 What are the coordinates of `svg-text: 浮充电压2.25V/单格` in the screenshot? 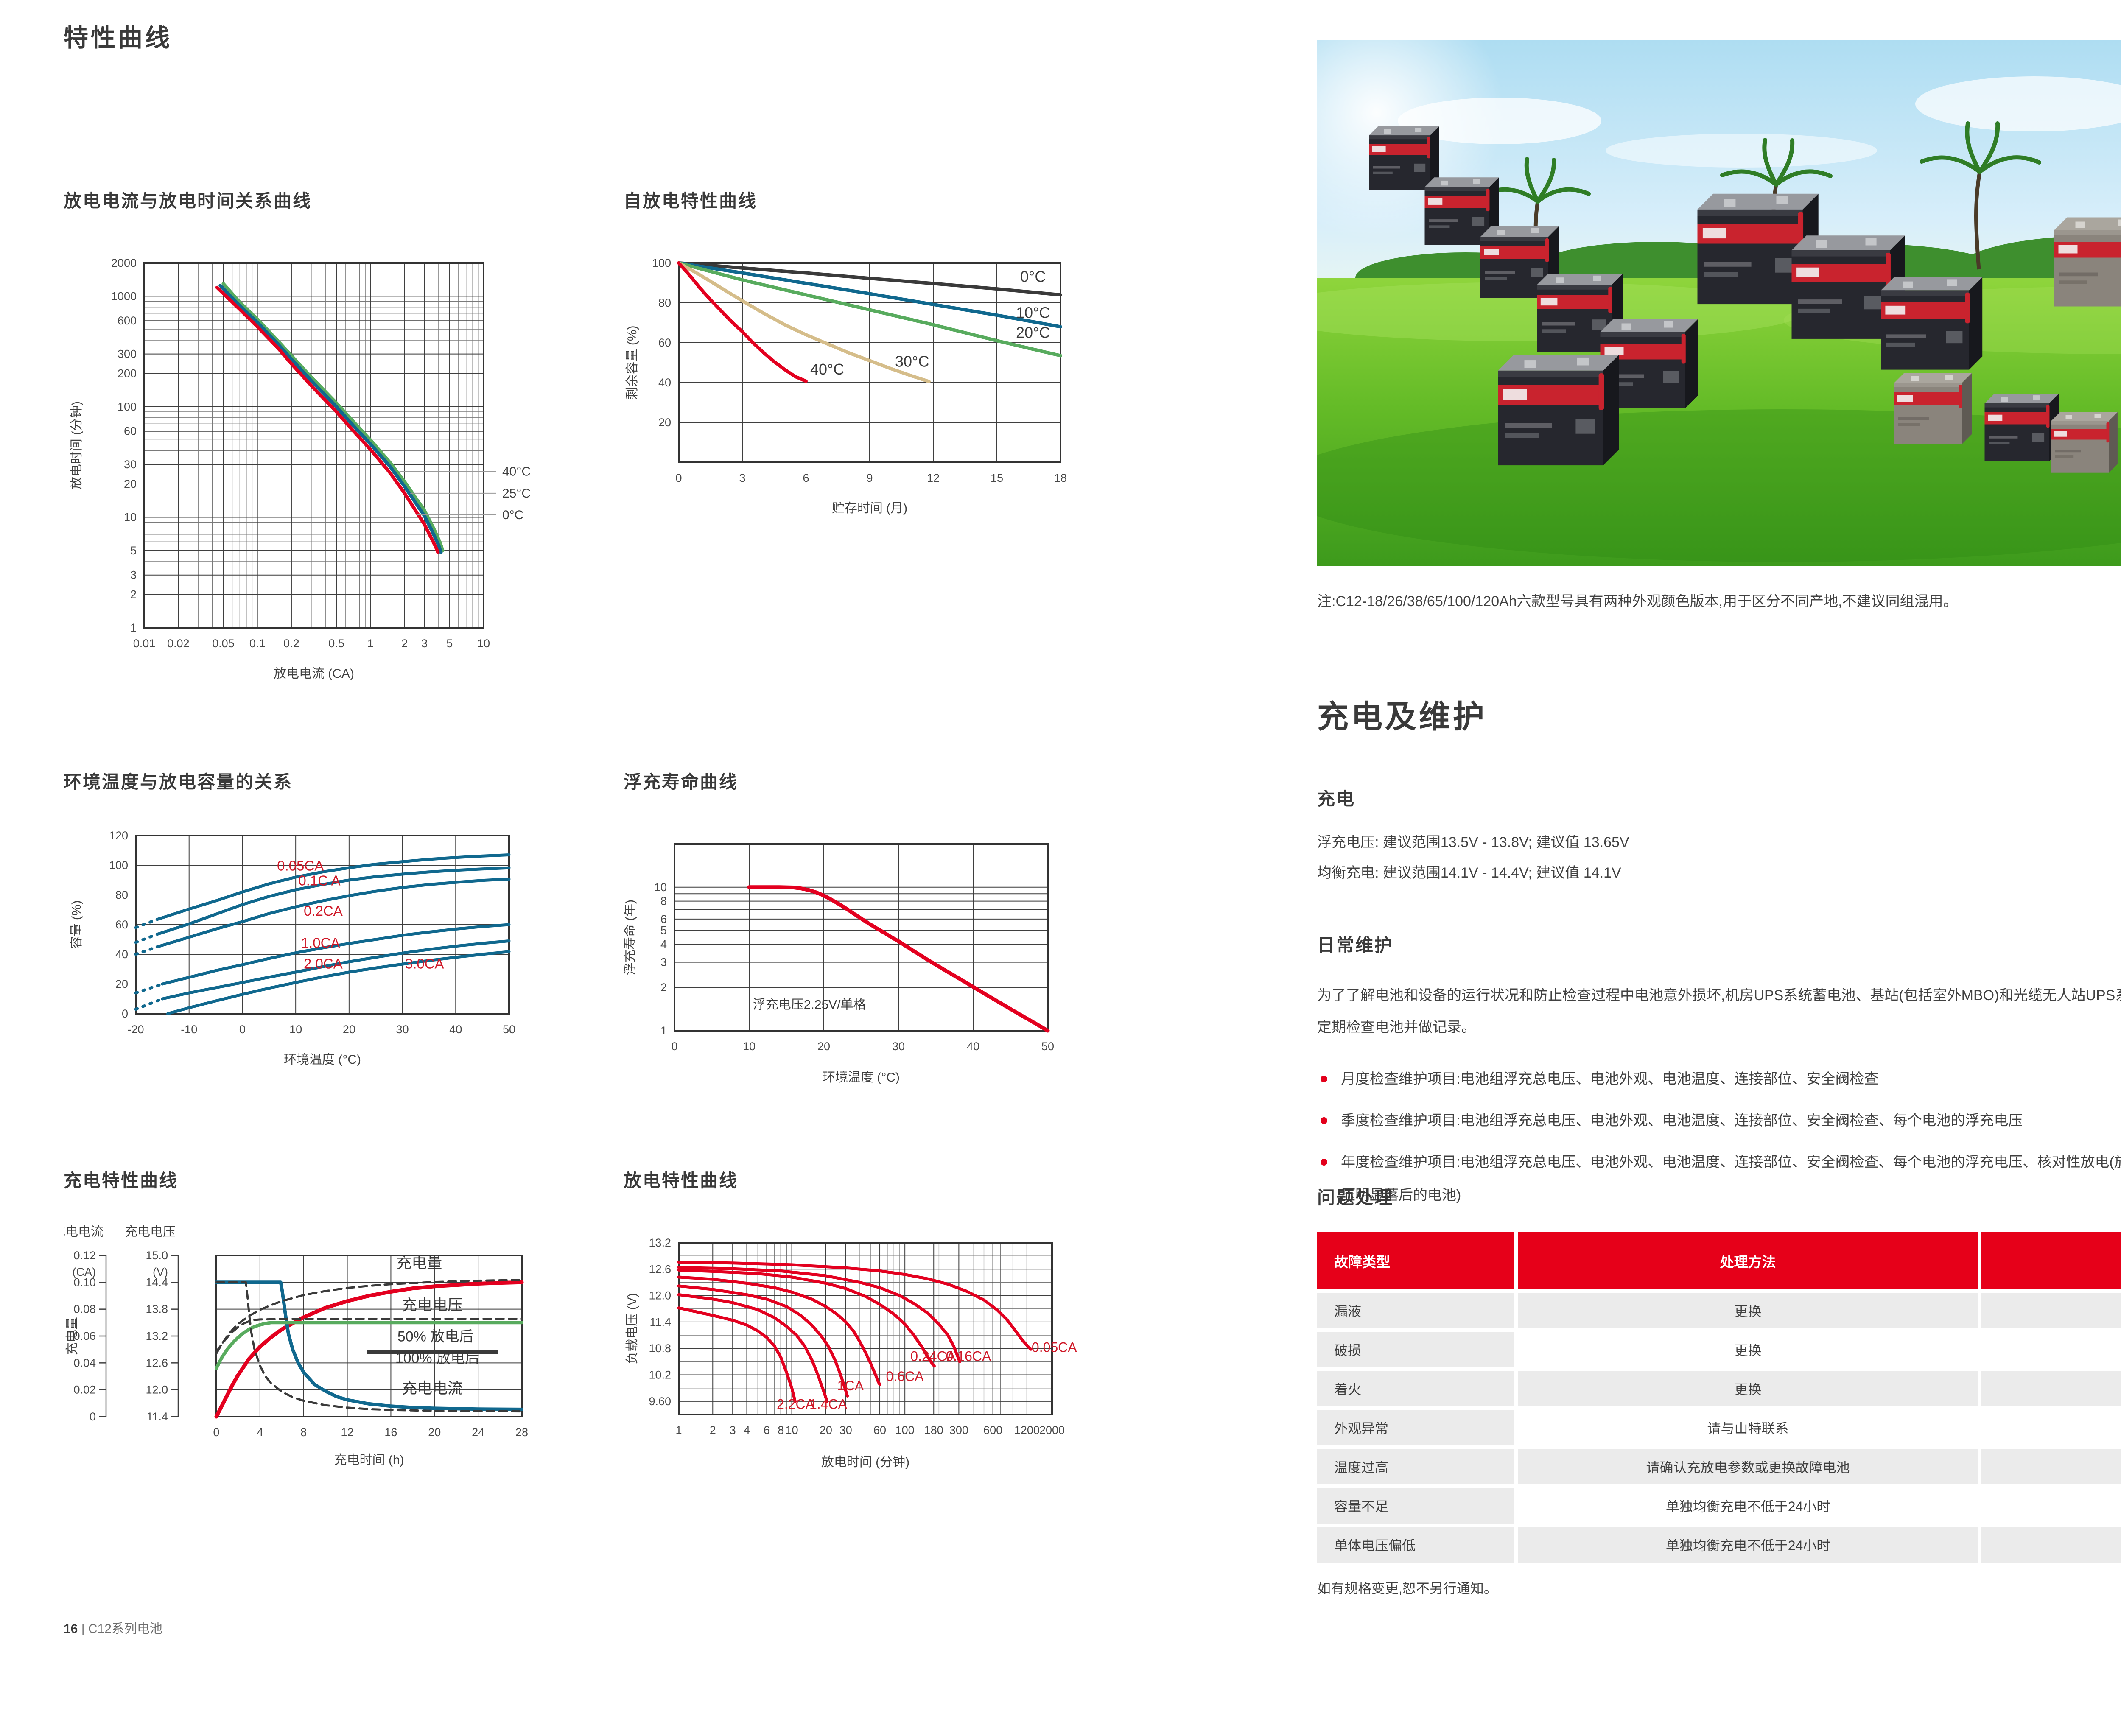 It's located at (810, 1005).